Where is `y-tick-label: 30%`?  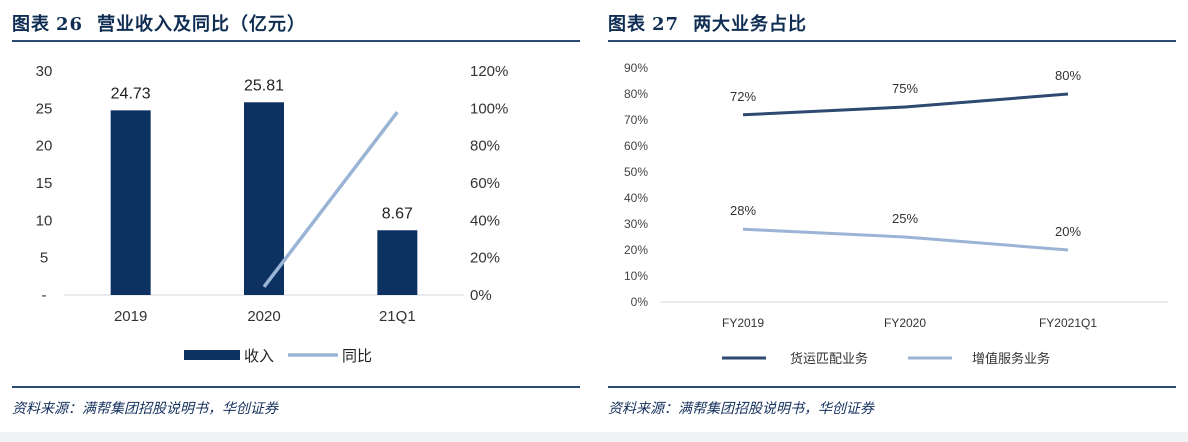 y-tick-label: 30% is located at coordinates (636, 224).